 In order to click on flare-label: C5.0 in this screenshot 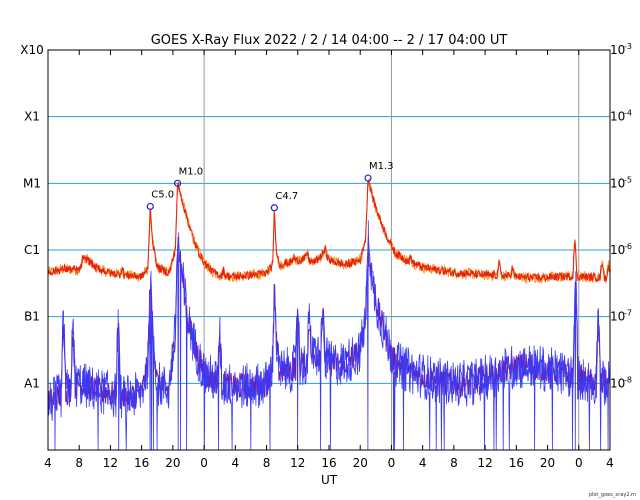, I will do `click(162, 194)`.